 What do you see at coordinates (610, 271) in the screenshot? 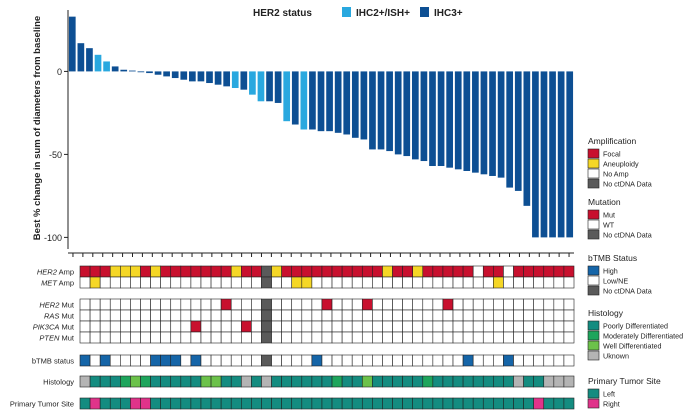
I see `legend-item-label: High` at bounding box center [610, 271].